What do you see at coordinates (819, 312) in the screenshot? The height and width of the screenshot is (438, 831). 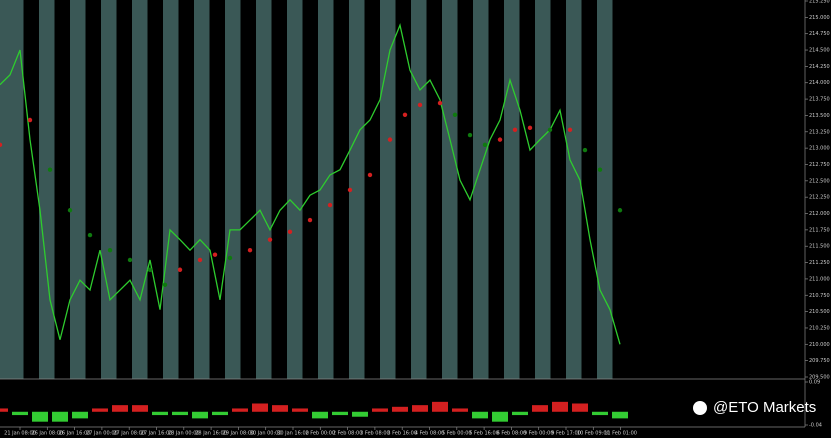 I see `y-tick-label: 210.500` at bounding box center [819, 312].